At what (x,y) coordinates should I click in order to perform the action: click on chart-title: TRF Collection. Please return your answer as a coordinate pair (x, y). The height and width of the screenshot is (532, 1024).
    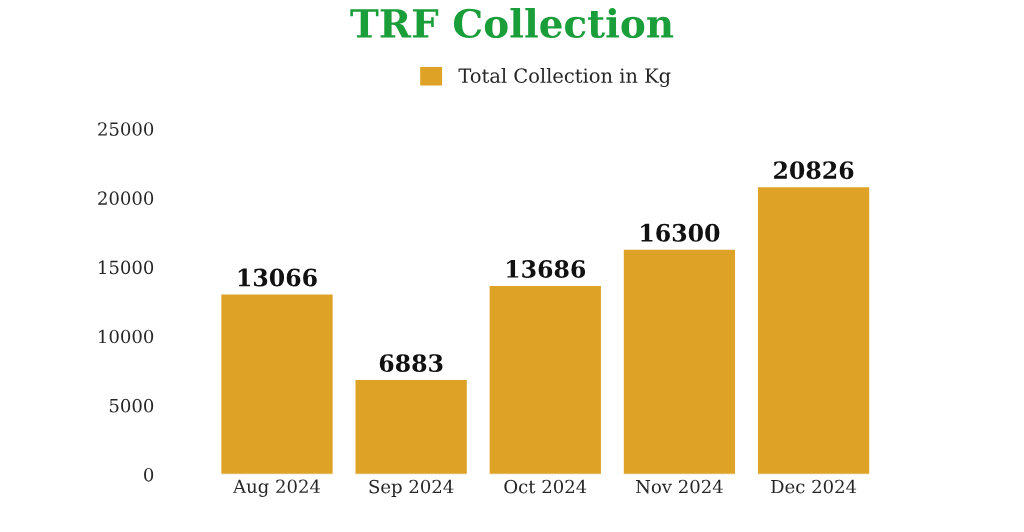
    Looking at the image, I should click on (512, 23).